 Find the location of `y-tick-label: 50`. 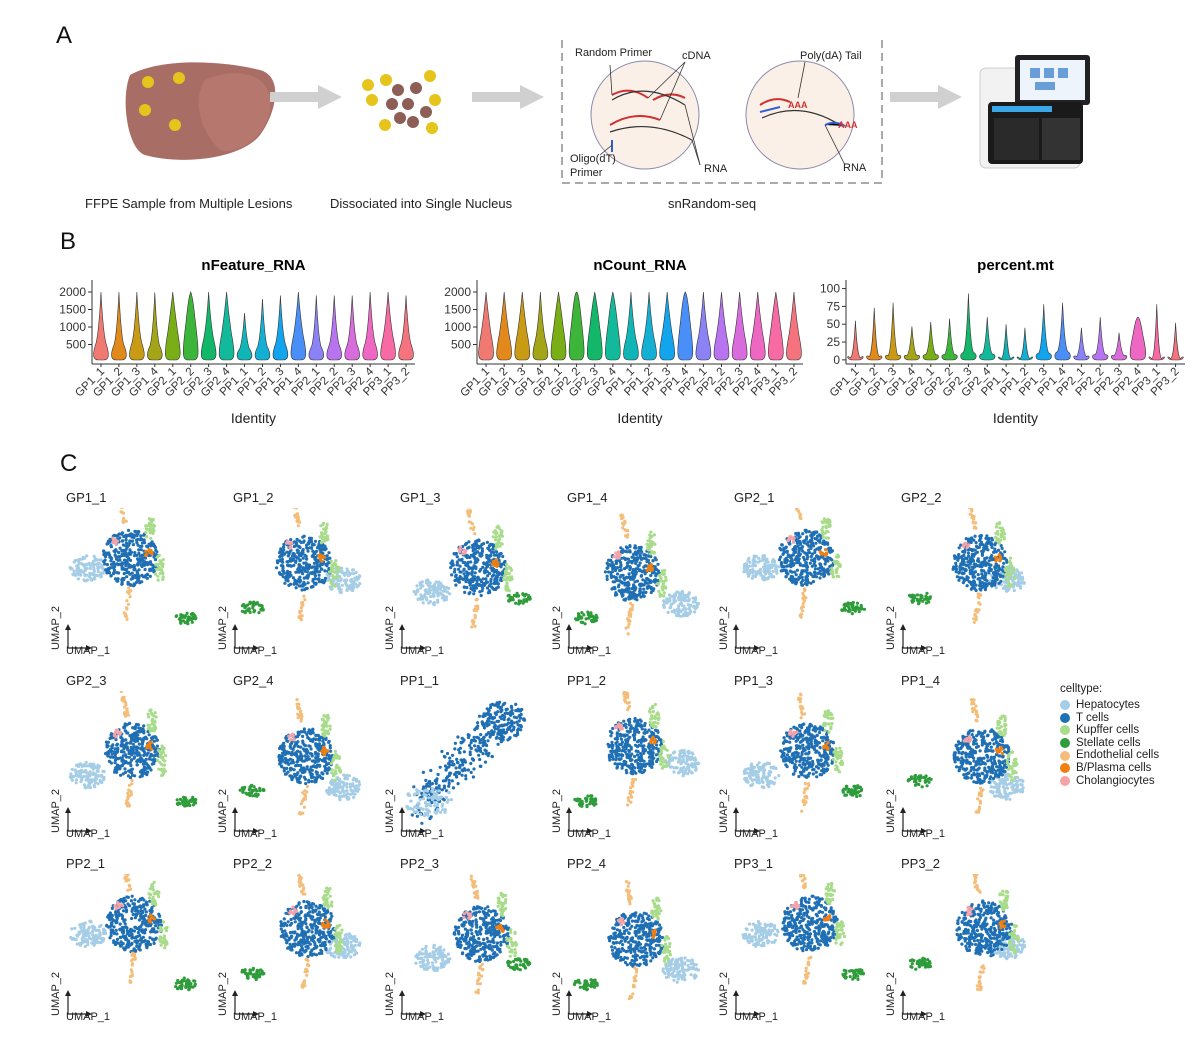

y-tick-label: 50 is located at coordinates (834, 324).